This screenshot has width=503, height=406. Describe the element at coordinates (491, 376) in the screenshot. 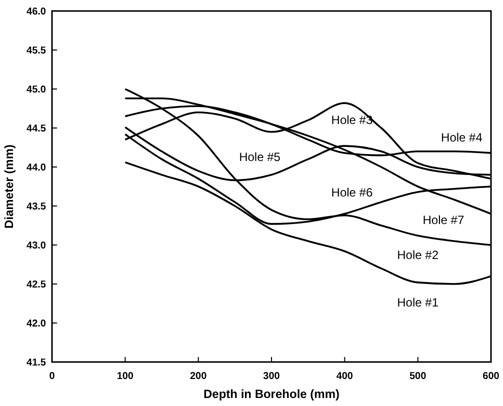

I see `x-tick-label: 600` at that location.